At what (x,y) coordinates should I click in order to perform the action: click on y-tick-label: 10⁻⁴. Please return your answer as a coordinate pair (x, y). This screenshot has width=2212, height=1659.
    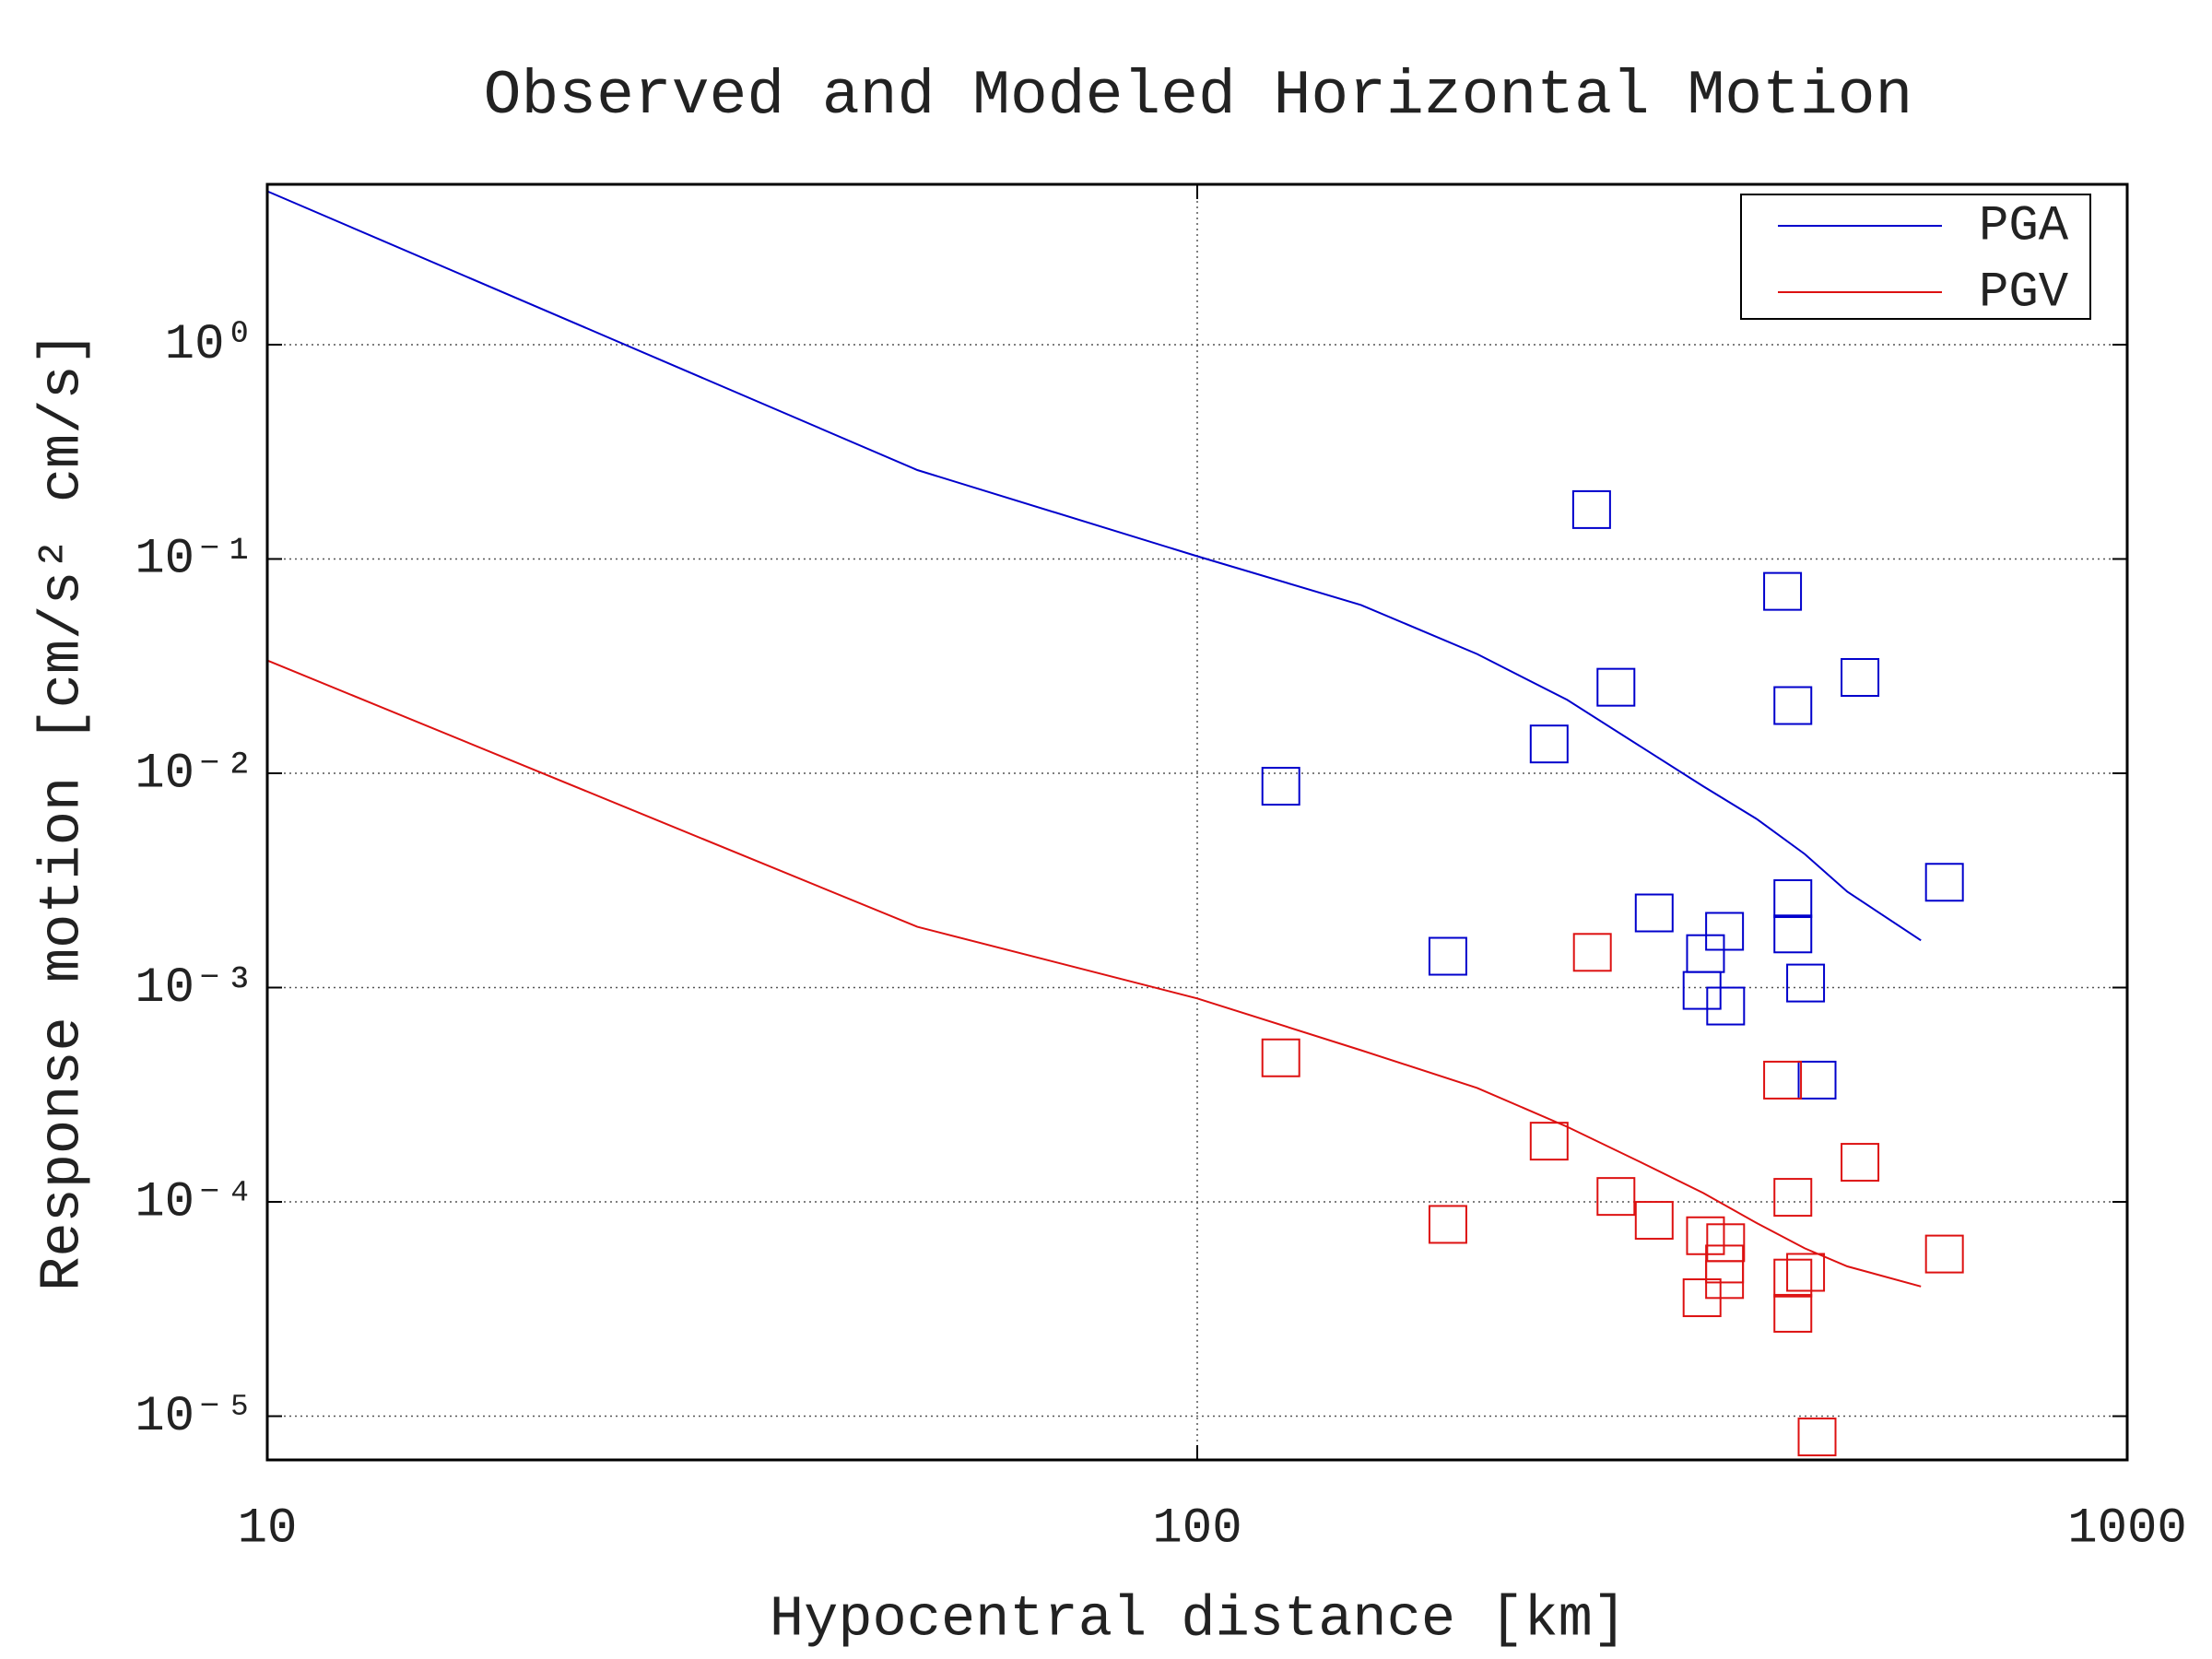
    Looking at the image, I should click on (194, 1202).